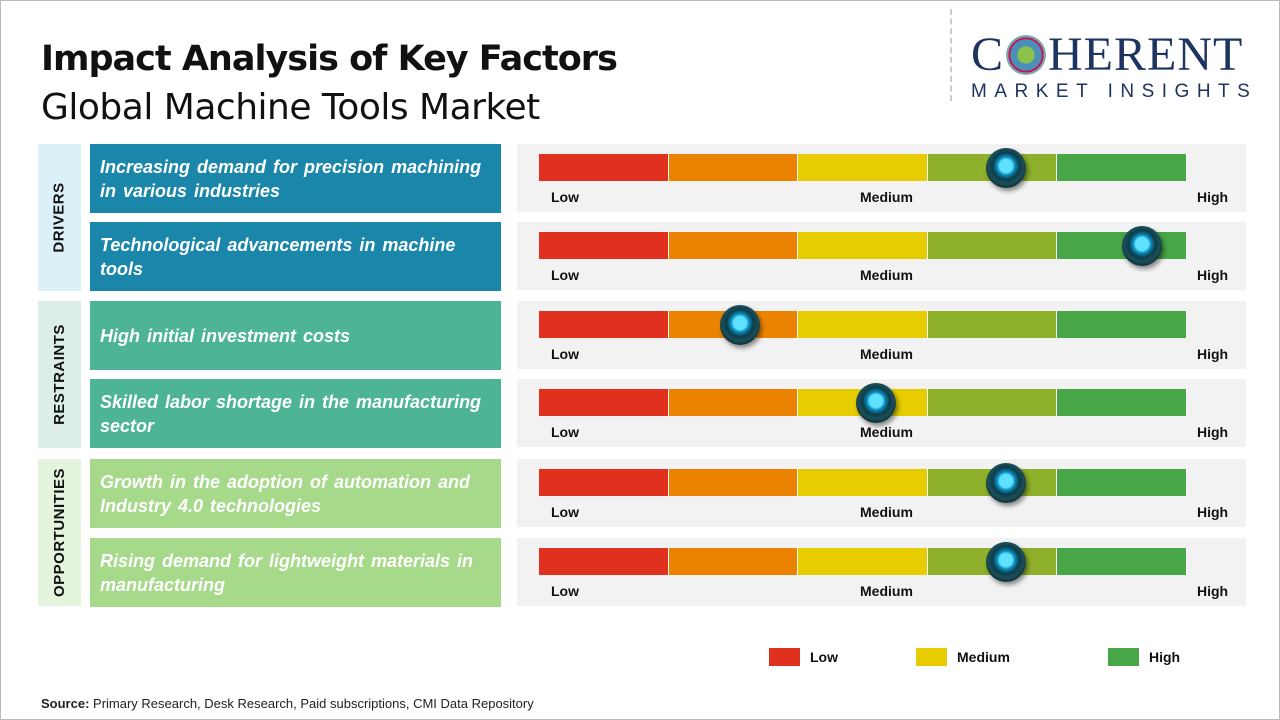 The height and width of the screenshot is (720, 1280). What do you see at coordinates (951, 55) in the screenshot?
I see `divider` at bounding box center [951, 55].